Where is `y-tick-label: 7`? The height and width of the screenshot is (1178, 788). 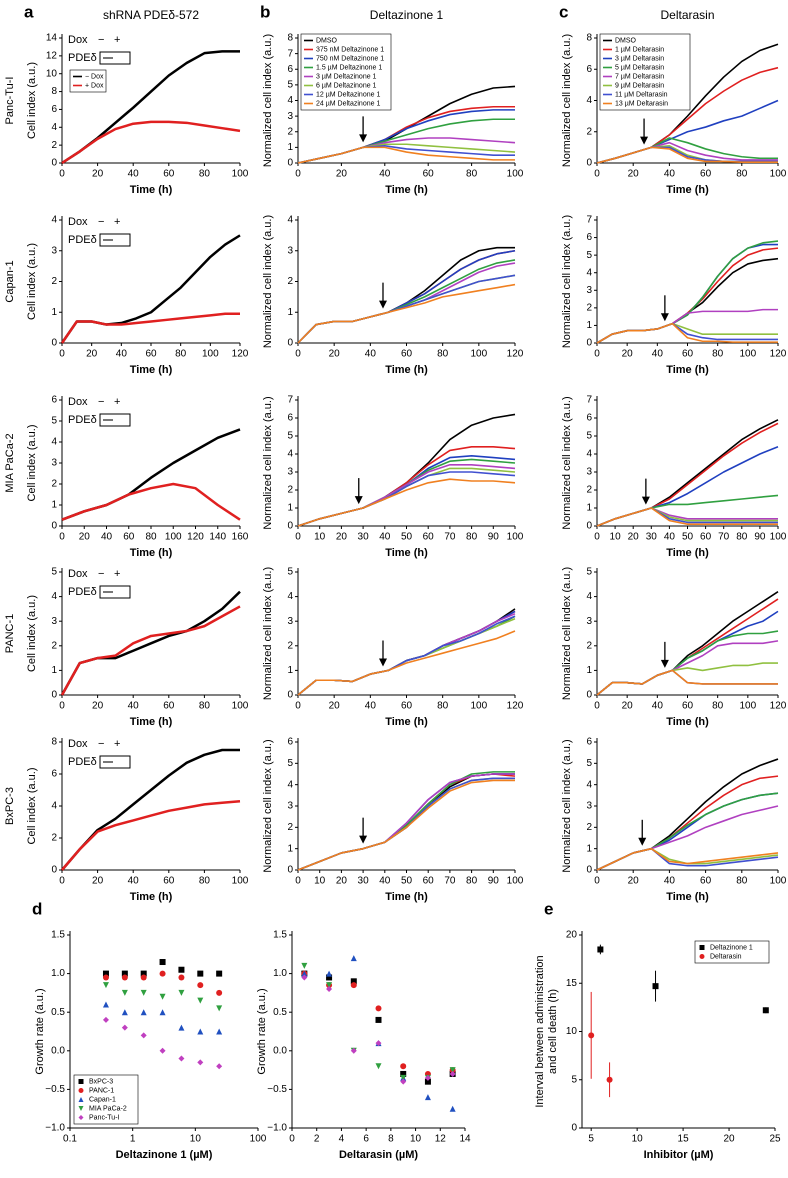 y-tick-label: 7 is located at coordinates (589, 220).